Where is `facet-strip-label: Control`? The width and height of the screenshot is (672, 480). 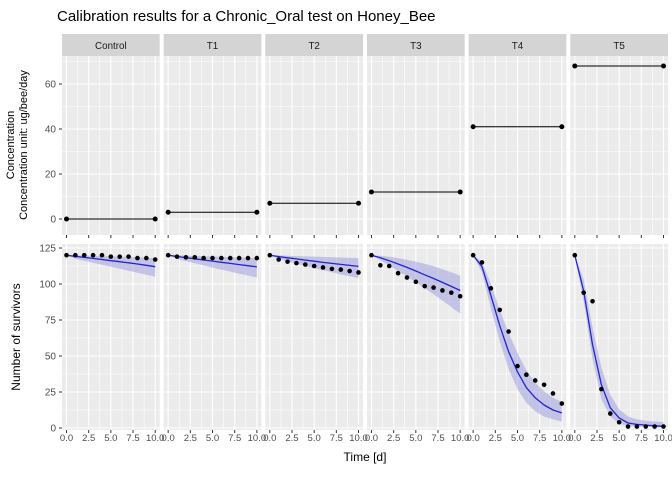 facet-strip-label: Control is located at coordinates (111, 46).